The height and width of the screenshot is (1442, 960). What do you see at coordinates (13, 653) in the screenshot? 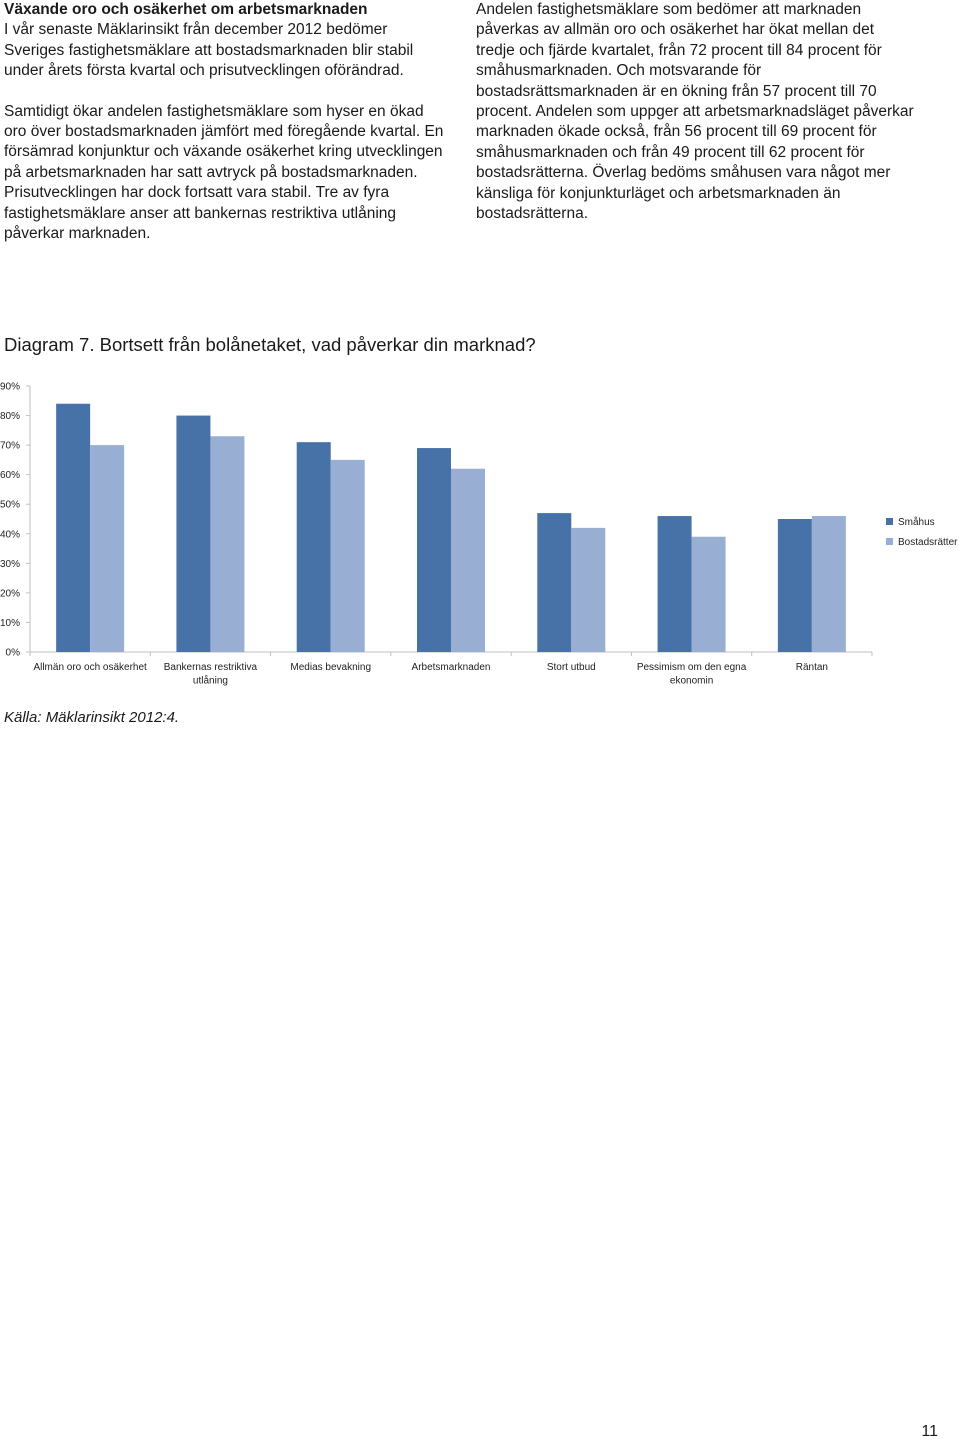
I see `y-tick-label: 0%` at bounding box center [13, 653].